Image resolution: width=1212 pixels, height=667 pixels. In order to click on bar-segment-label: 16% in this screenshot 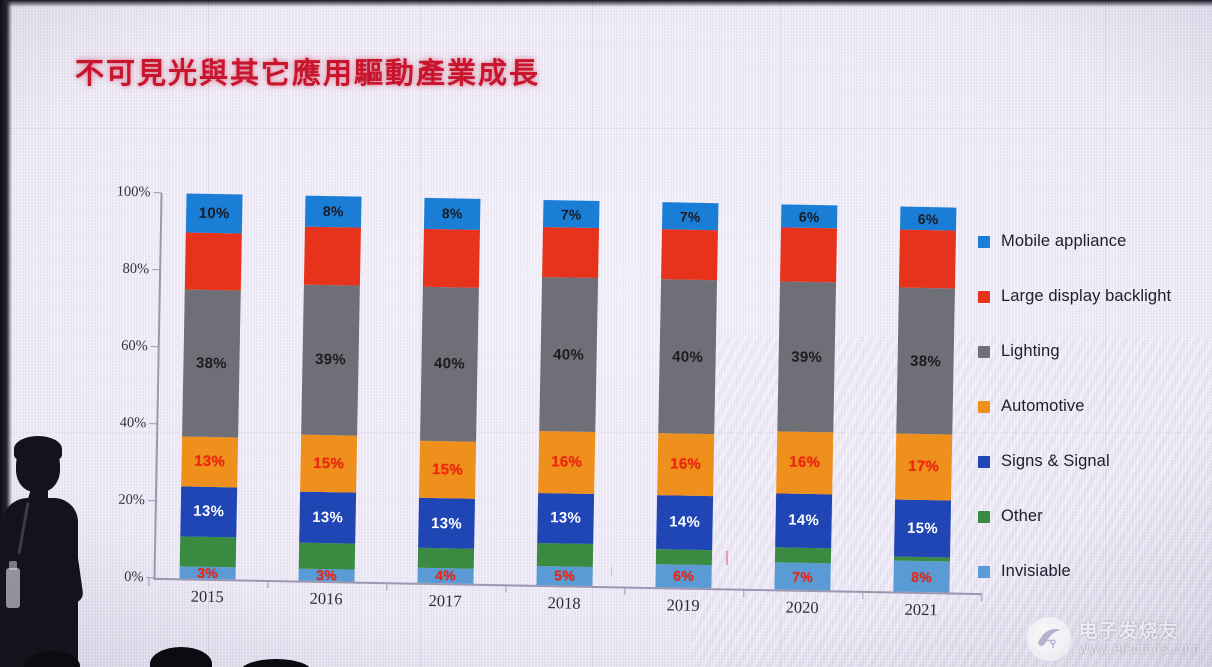, I will do `click(686, 464)`.